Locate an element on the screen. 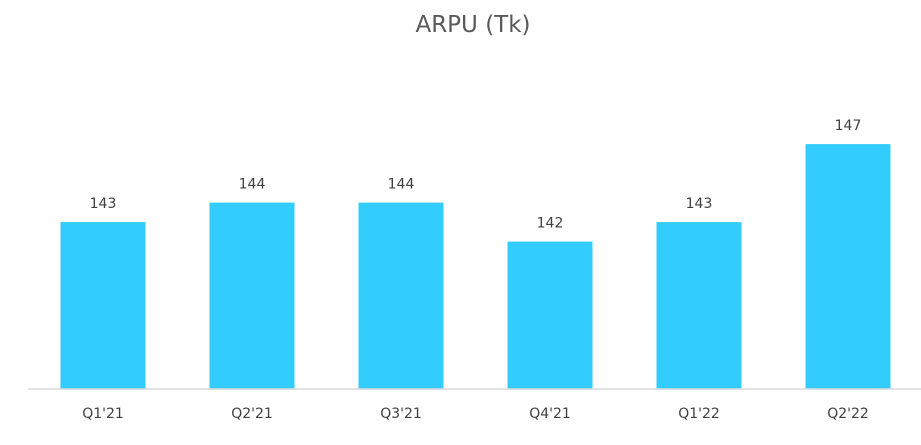  x-tick-label-3: Q4'21 is located at coordinates (550, 414).